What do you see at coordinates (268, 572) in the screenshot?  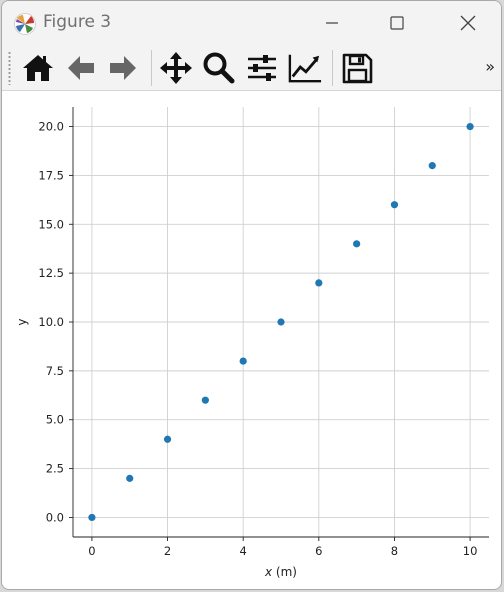 I see `x-axis-label-variable: x` at bounding box center [268, 572].